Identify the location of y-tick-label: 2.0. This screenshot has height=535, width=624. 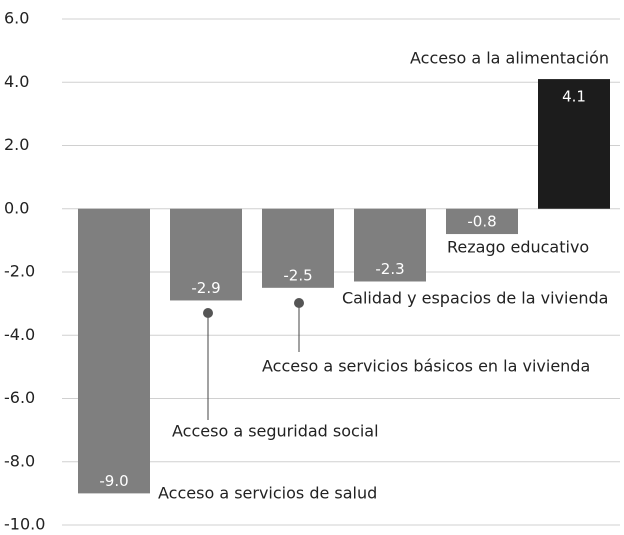
(16, 144).